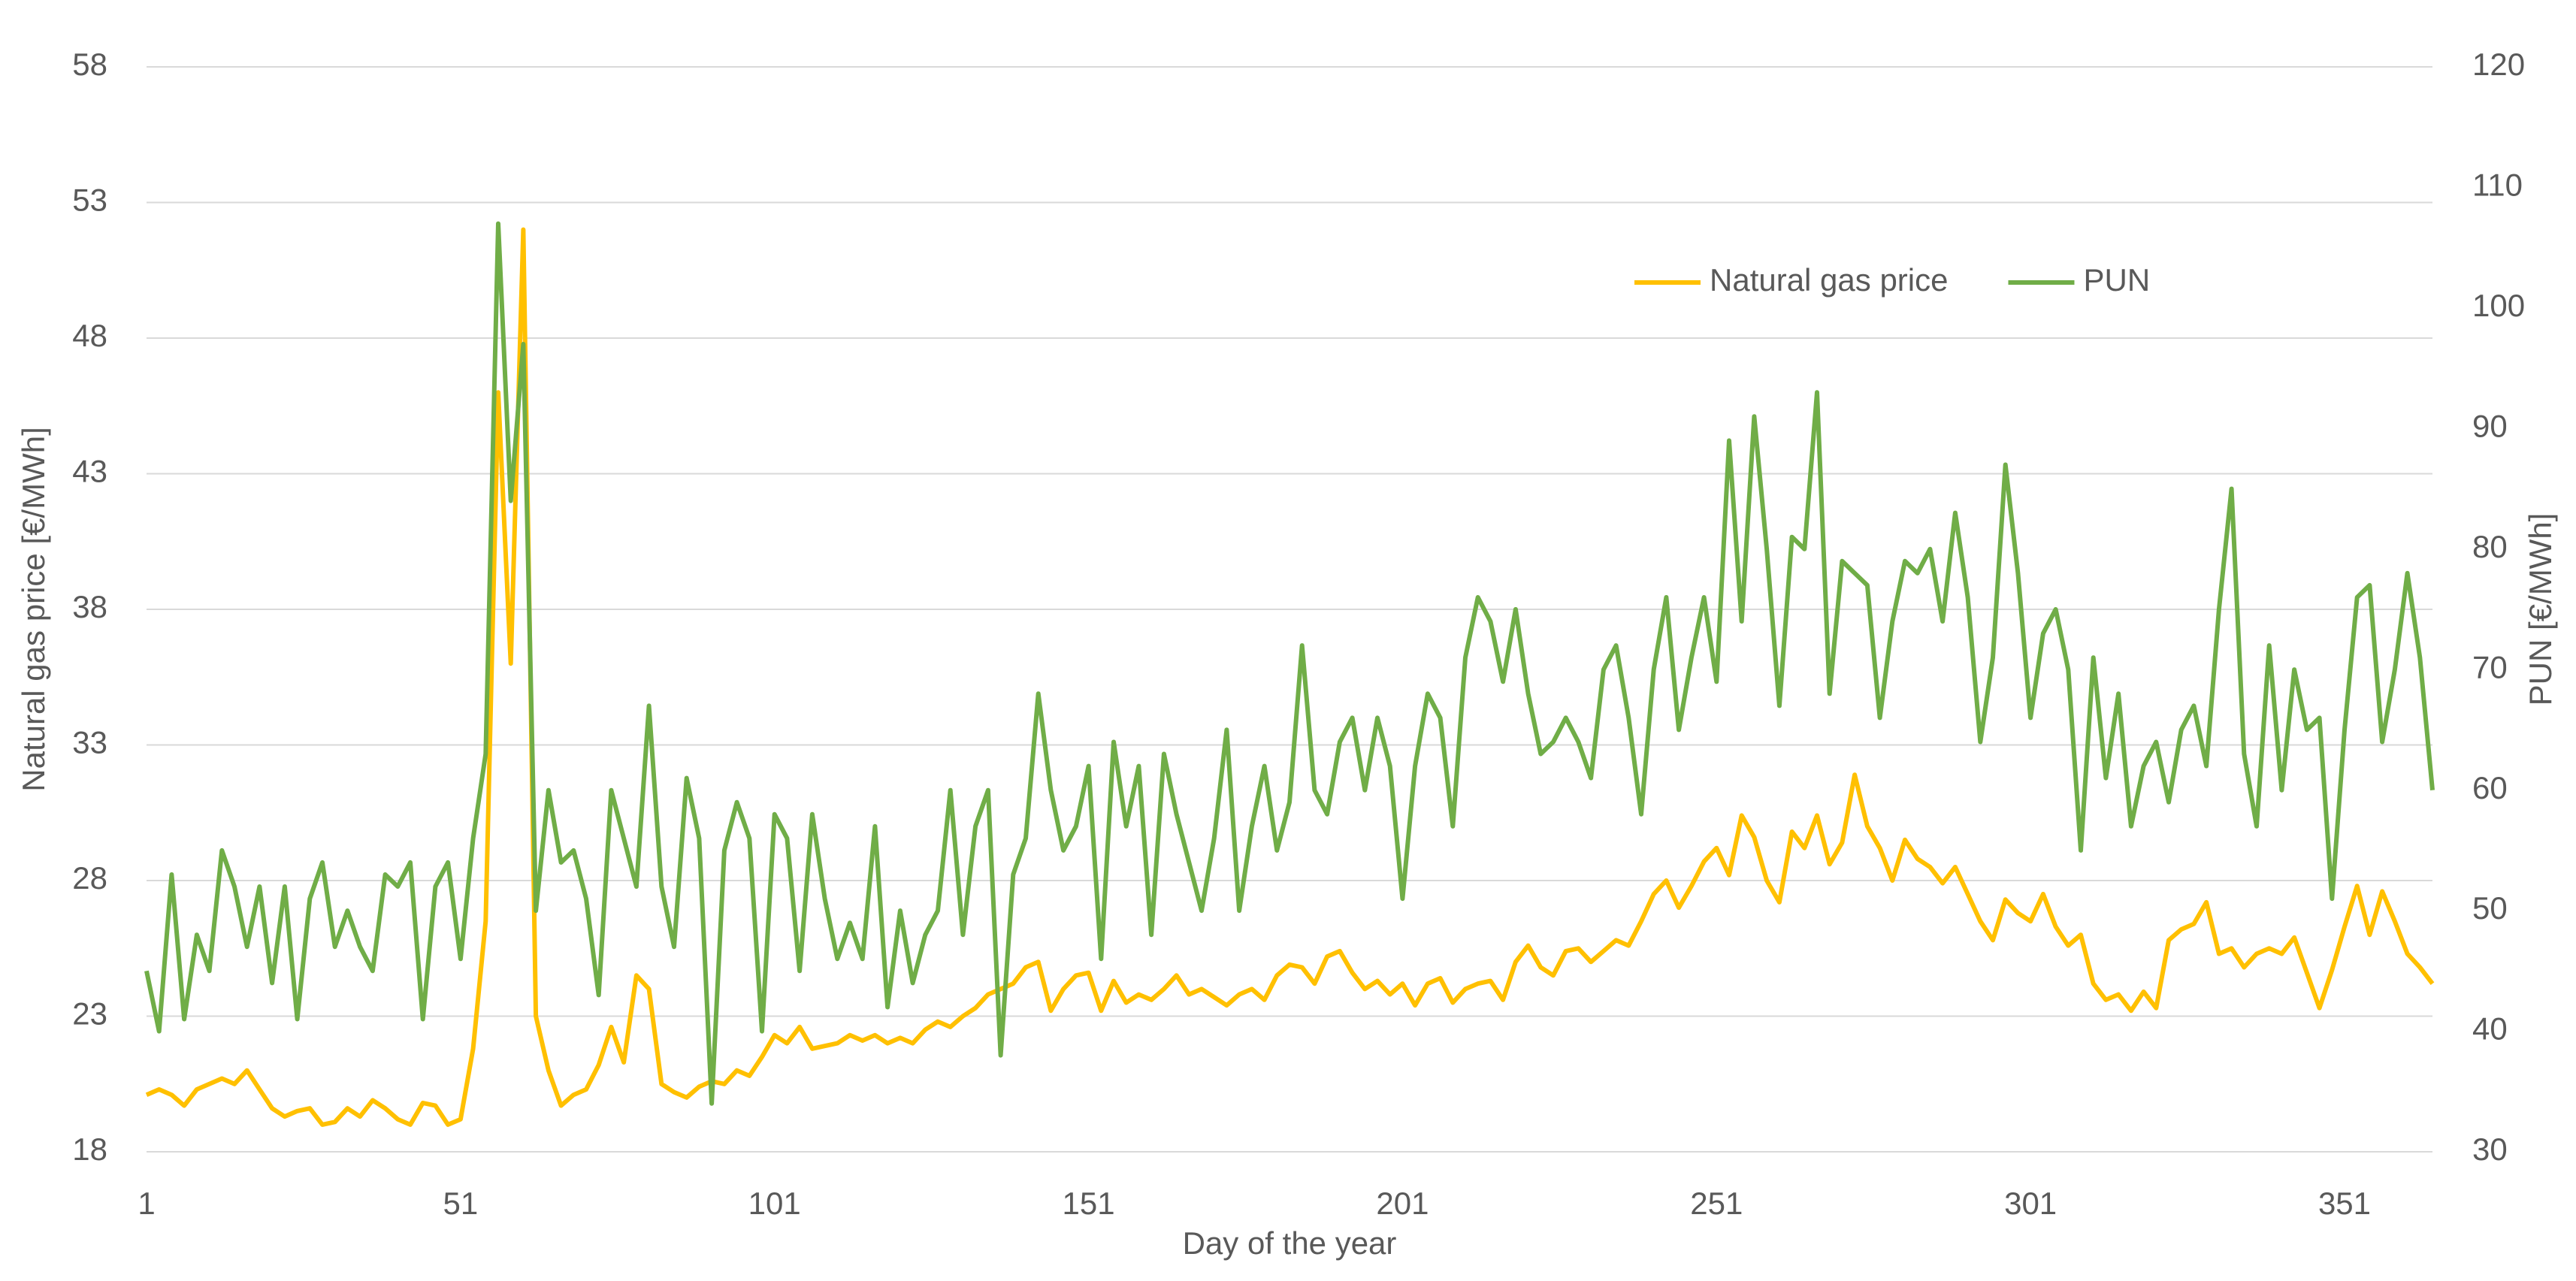 The height and width of the screenshot is (1281, 2576). What do you see at coordinates (33, 609) in the screenshot?
I see `y-axis-label: Natural gas price [€/MWh]` at bounding box center [33, 609].